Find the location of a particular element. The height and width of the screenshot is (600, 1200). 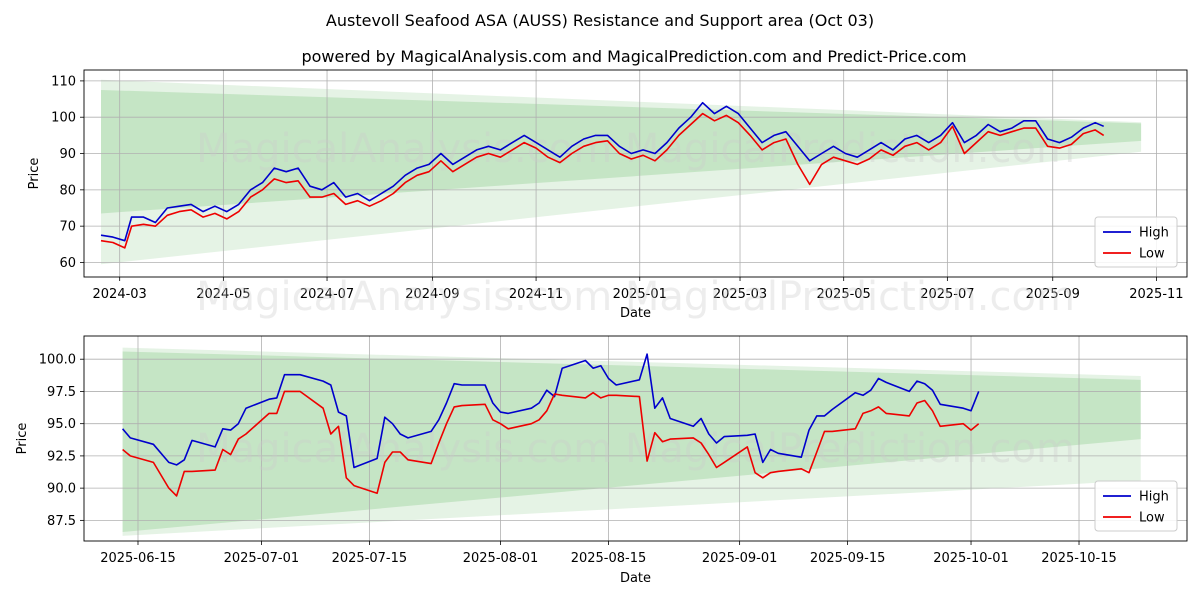

x-tick-label: 2025-08-01 is located at coordinates (501, 558).